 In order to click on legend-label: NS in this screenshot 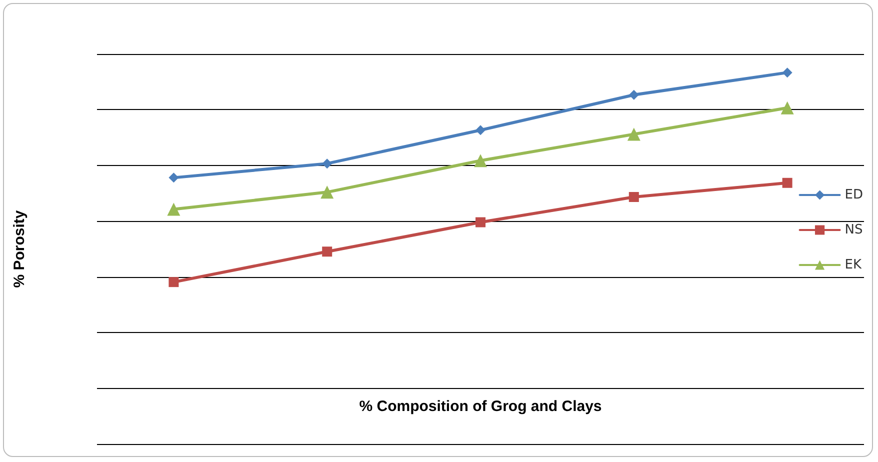, I will do `click(853, 230)`.